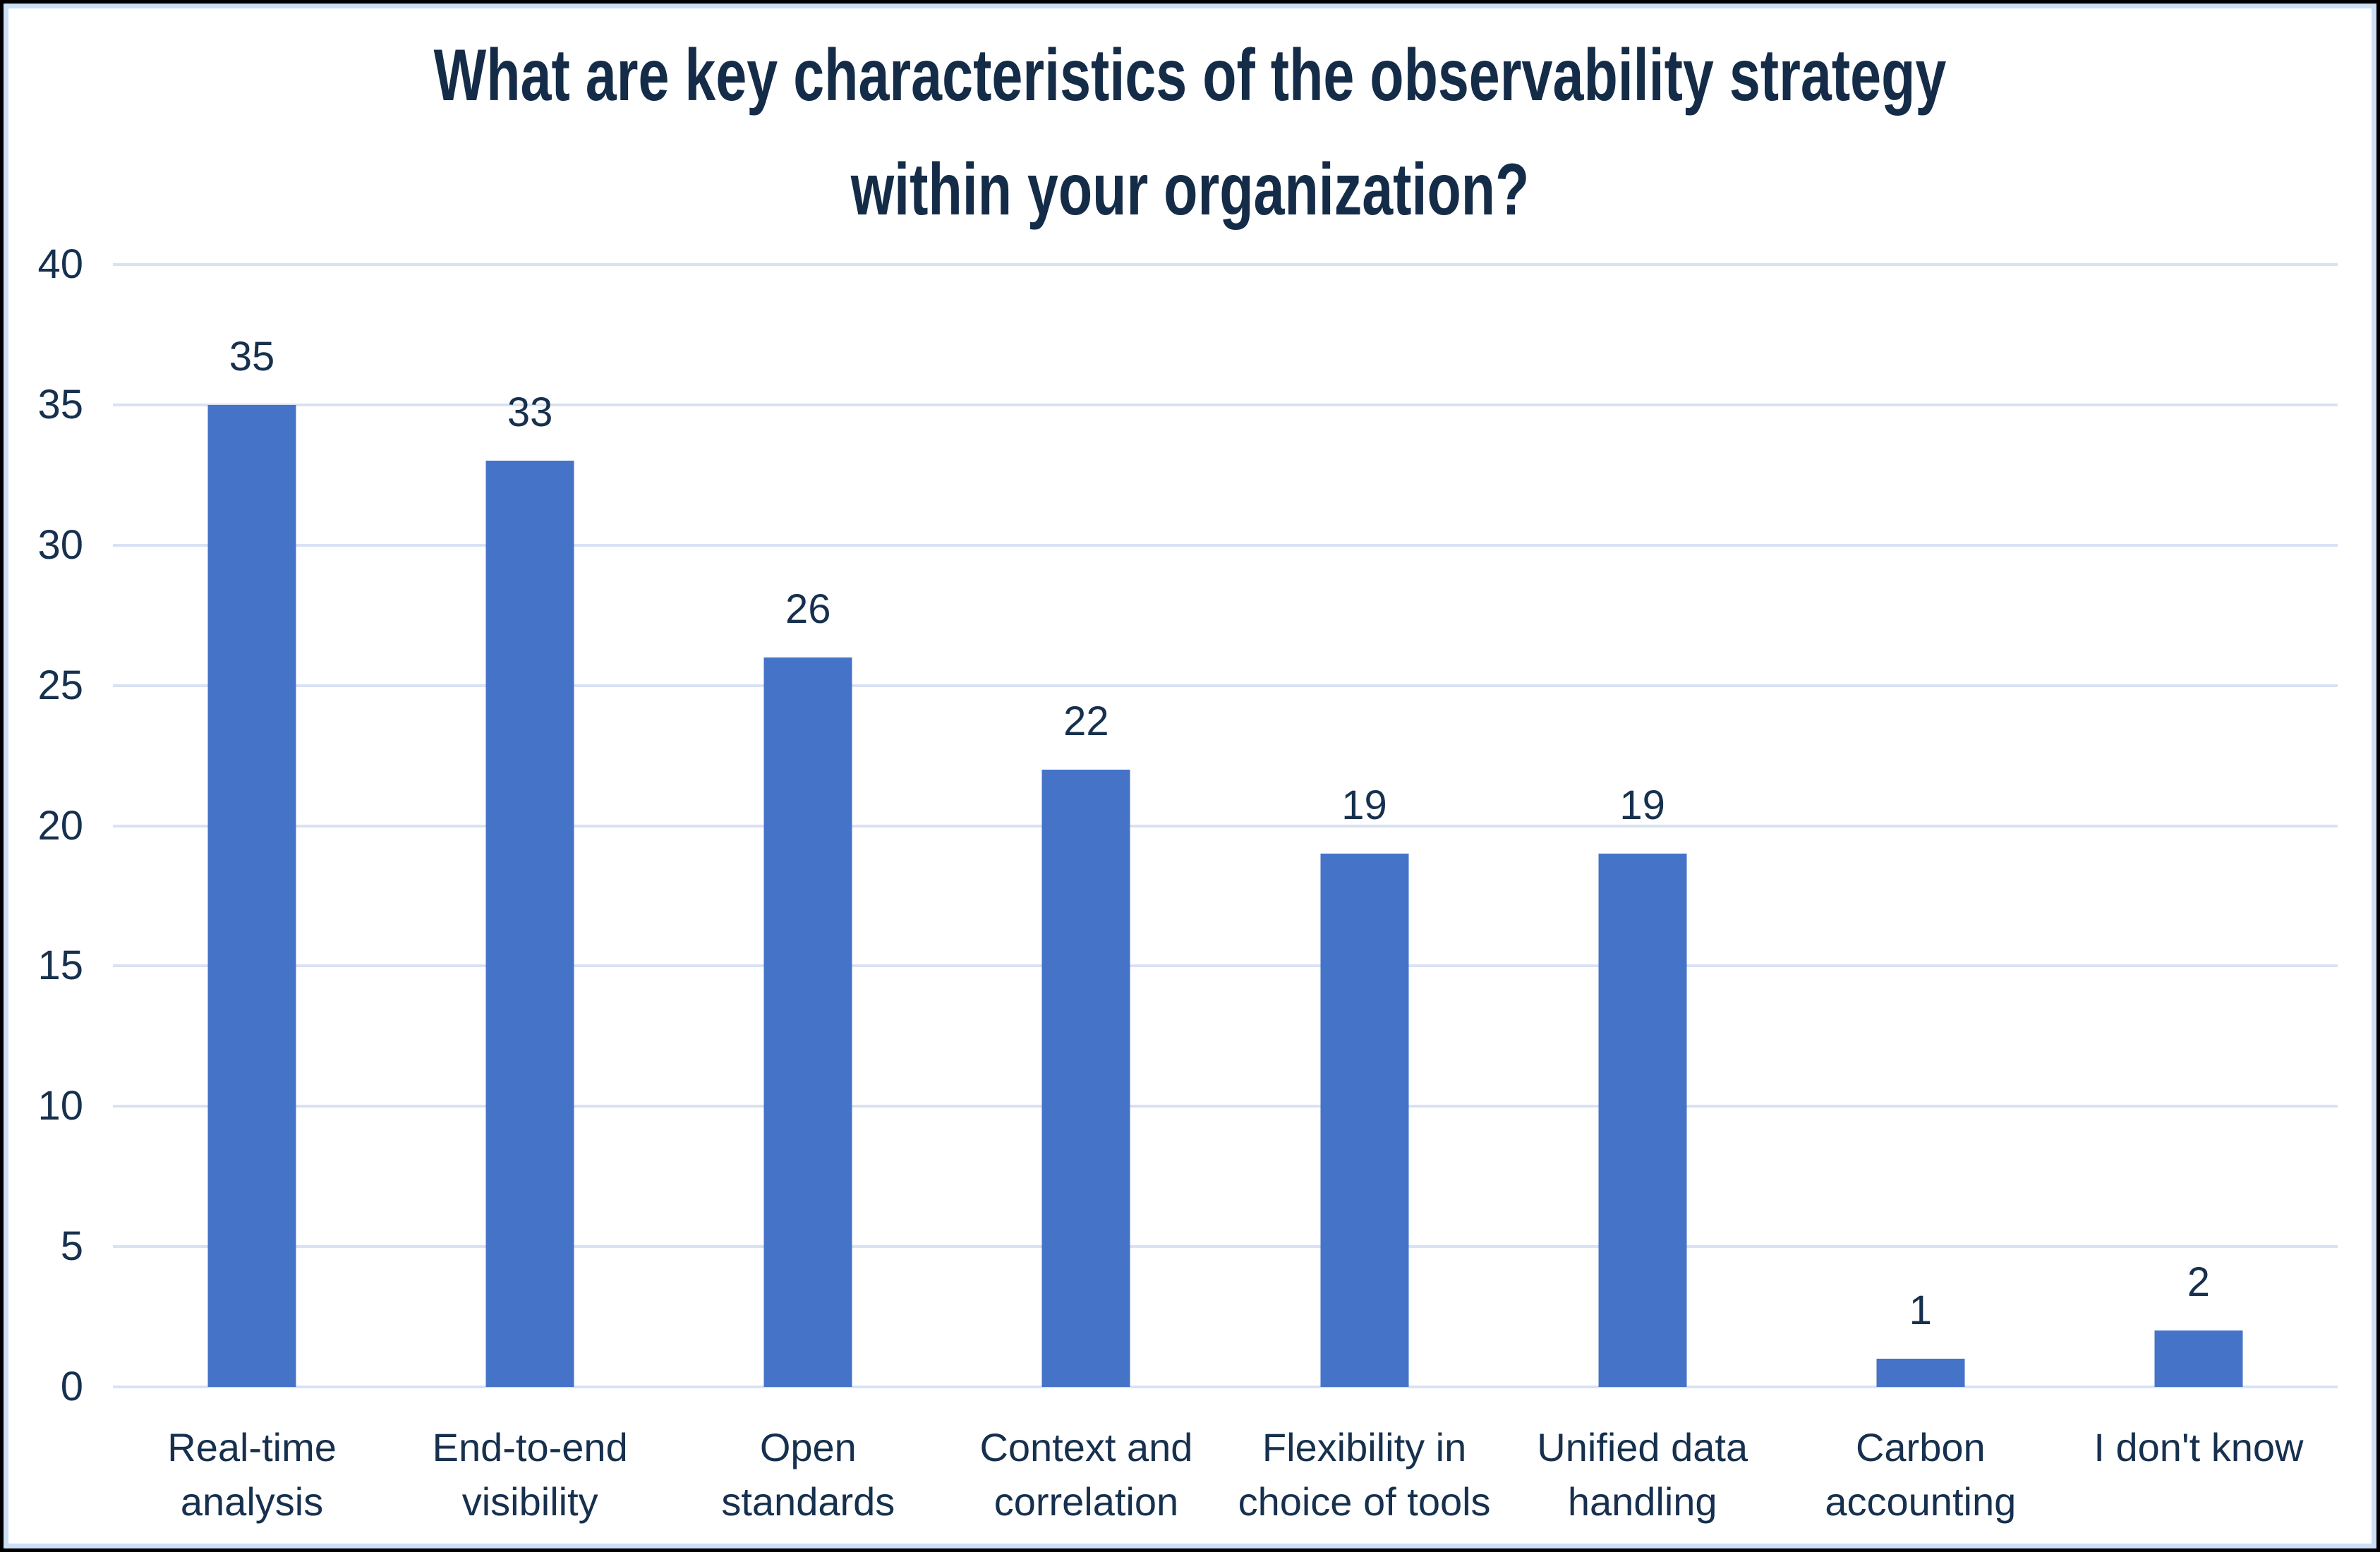 The width and height of the screenshot is (2380, 1552). What do you see at coordinates (1921, 1501) in the screenshot?
I see `x-axis-category-label-line: accounting` at bounding box center [1921, 1501].